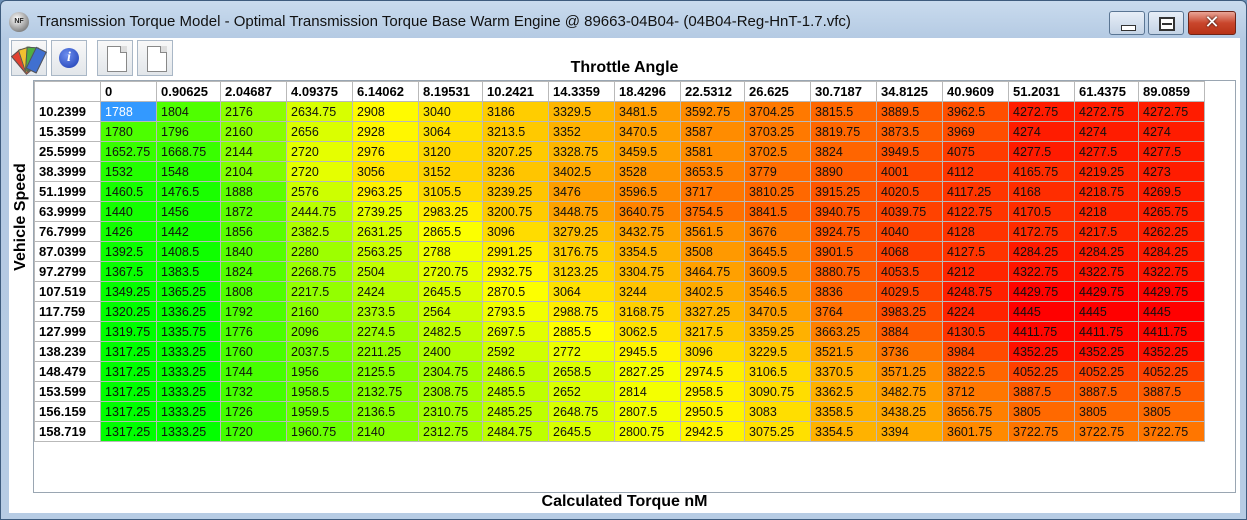 The image size is (1247, 520). Describe the element at coordinates (450, 171) in the screenshot. I see `table-cell: 3152` at that location.